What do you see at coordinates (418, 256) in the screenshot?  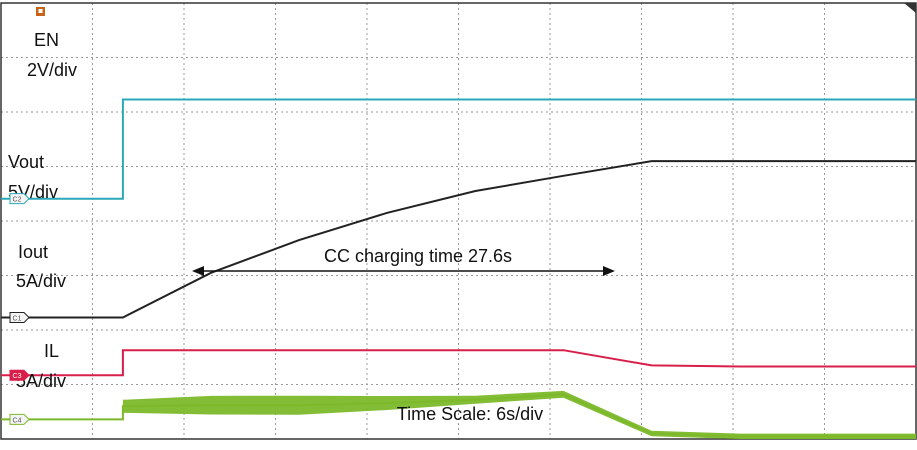 I see `cc-charging-time-label: CC charging time 27.6s` at bounding box center [418, 256].